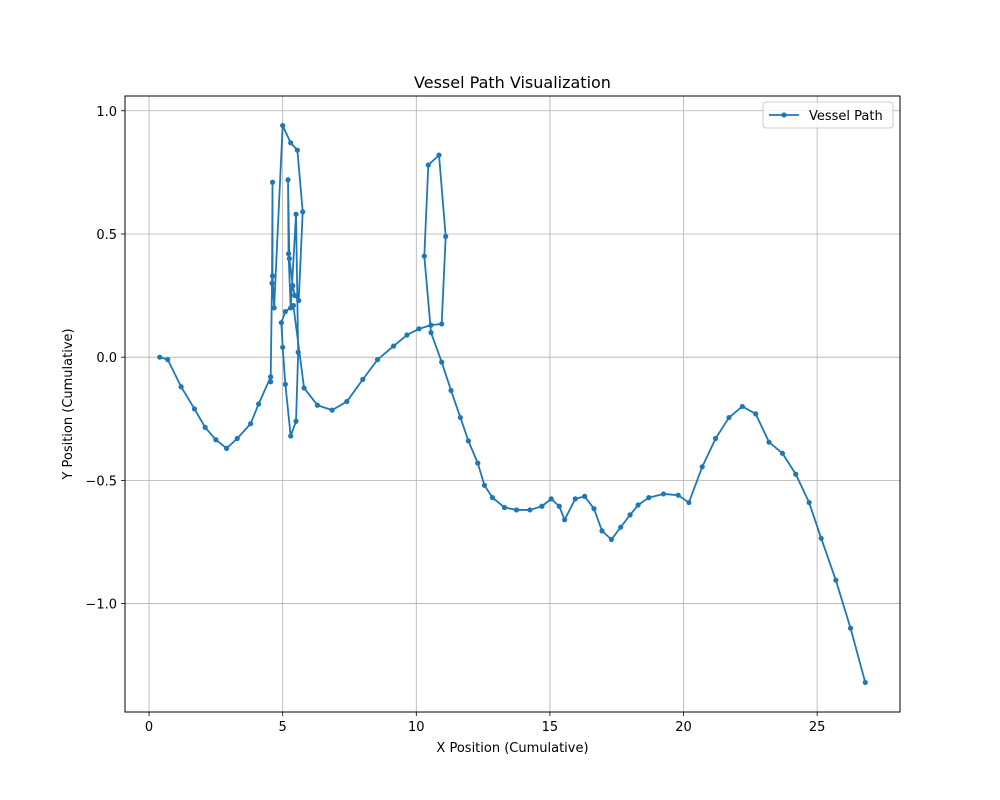 The height and width of the screenshot is (800, 1000). What do you see at coordinates (550, 727) in the screenshot?
I see `x-tick-label: 15` at bounding box center [550, 727].